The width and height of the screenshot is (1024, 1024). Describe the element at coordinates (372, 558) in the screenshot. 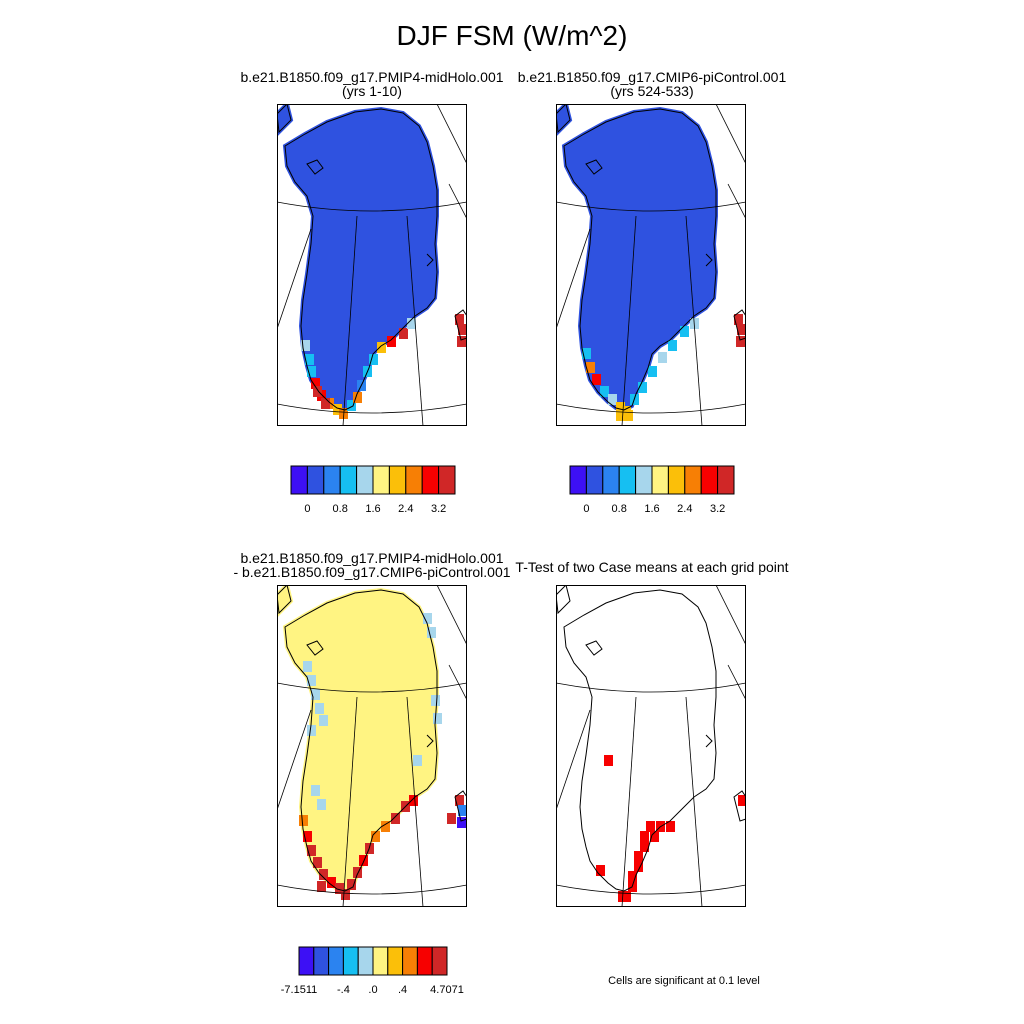

I see `panel-title-line1: b.e21.B1850.f09_g17.PMIP4-midHolo.001` at that location.